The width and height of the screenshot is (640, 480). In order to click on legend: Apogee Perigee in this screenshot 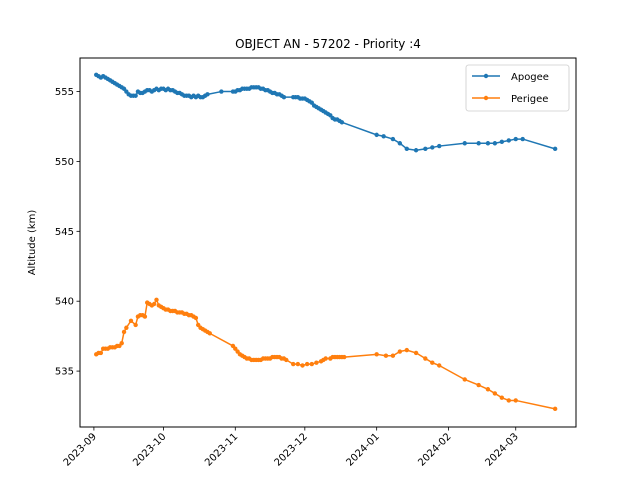, I will do `click(517, 88)`.